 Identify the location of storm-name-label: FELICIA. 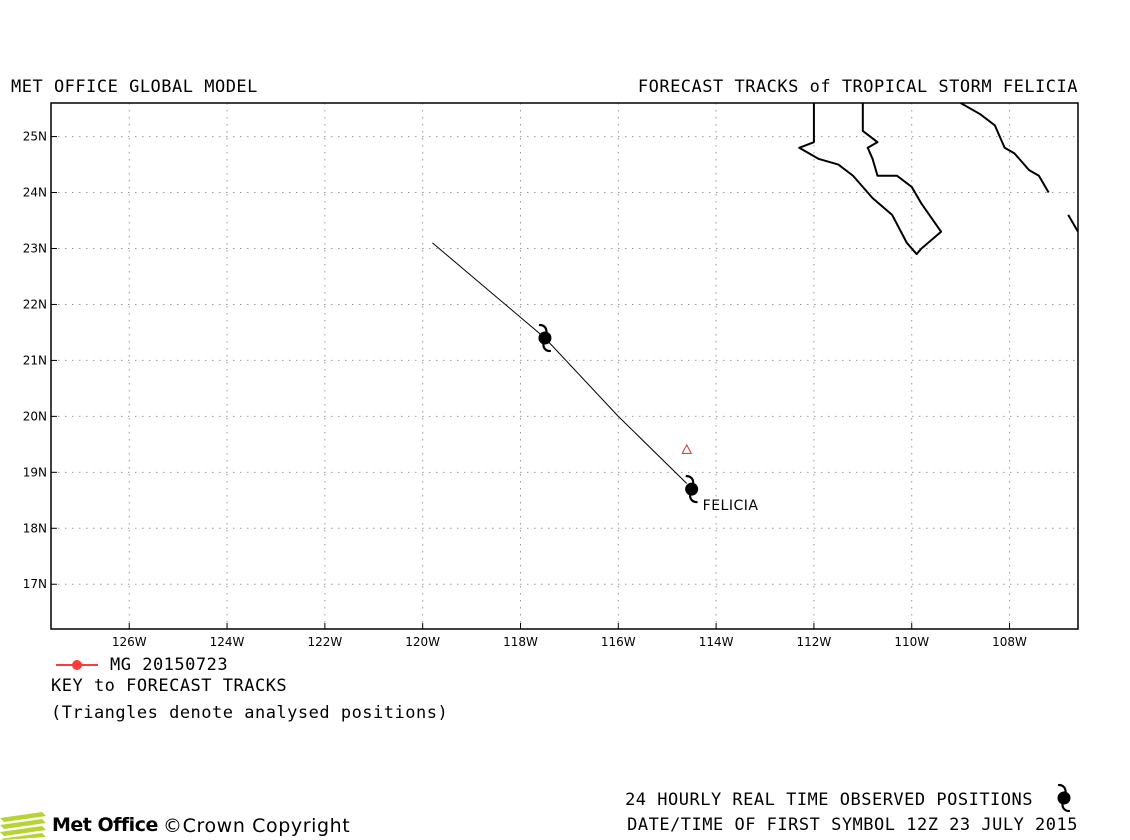
(731, 506).